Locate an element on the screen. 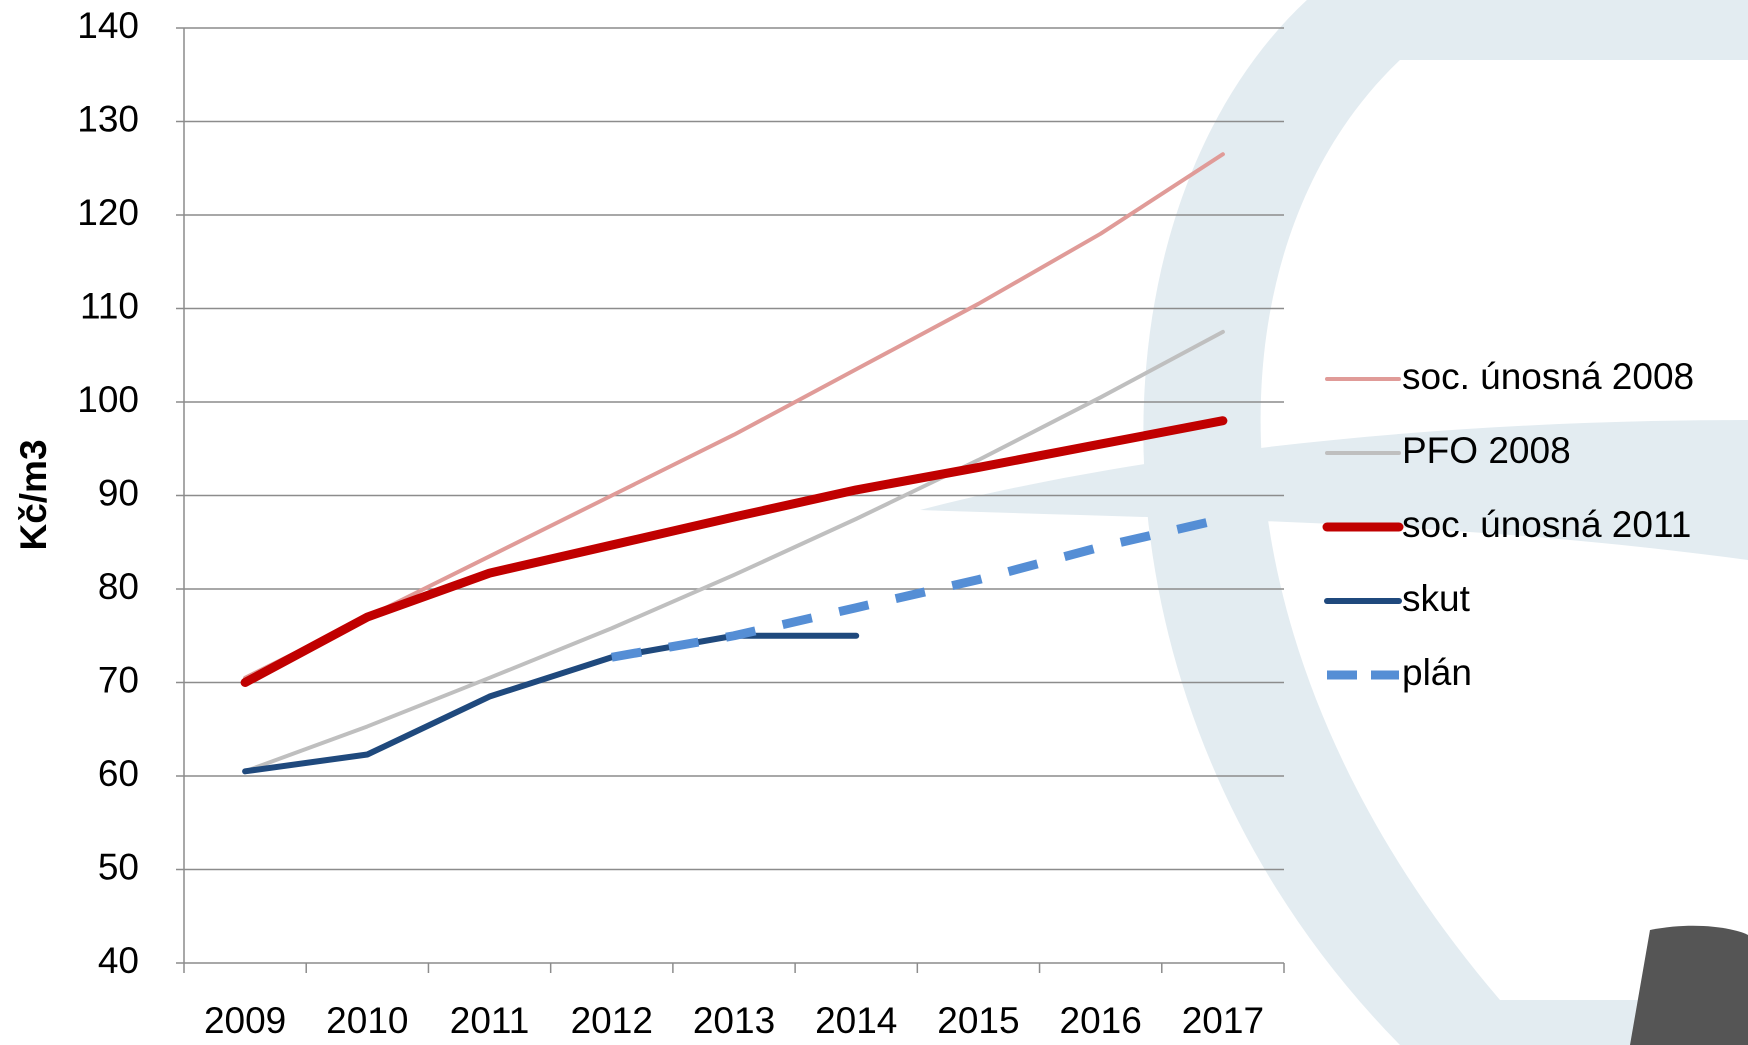 Image resolution: width=1748 pixels, height=1045 pixels. y-tick-label: 140 is located at coordinates (108, 25).